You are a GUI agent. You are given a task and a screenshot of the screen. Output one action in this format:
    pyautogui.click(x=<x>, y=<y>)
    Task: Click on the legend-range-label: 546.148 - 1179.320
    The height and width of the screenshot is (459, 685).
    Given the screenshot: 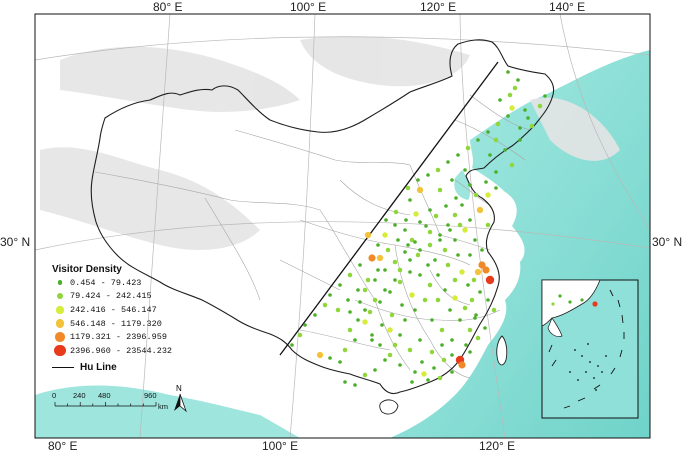 What is the action you would take?
    pyautogui.click(x=116, y=323)
    